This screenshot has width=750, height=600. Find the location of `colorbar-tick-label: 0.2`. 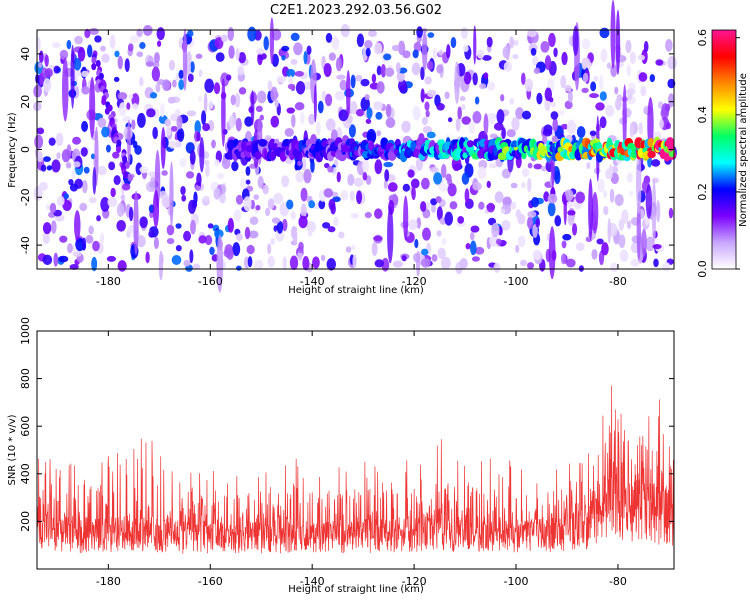

colorbar-tick-label: 0.2 is located at coordinates (702, 192).